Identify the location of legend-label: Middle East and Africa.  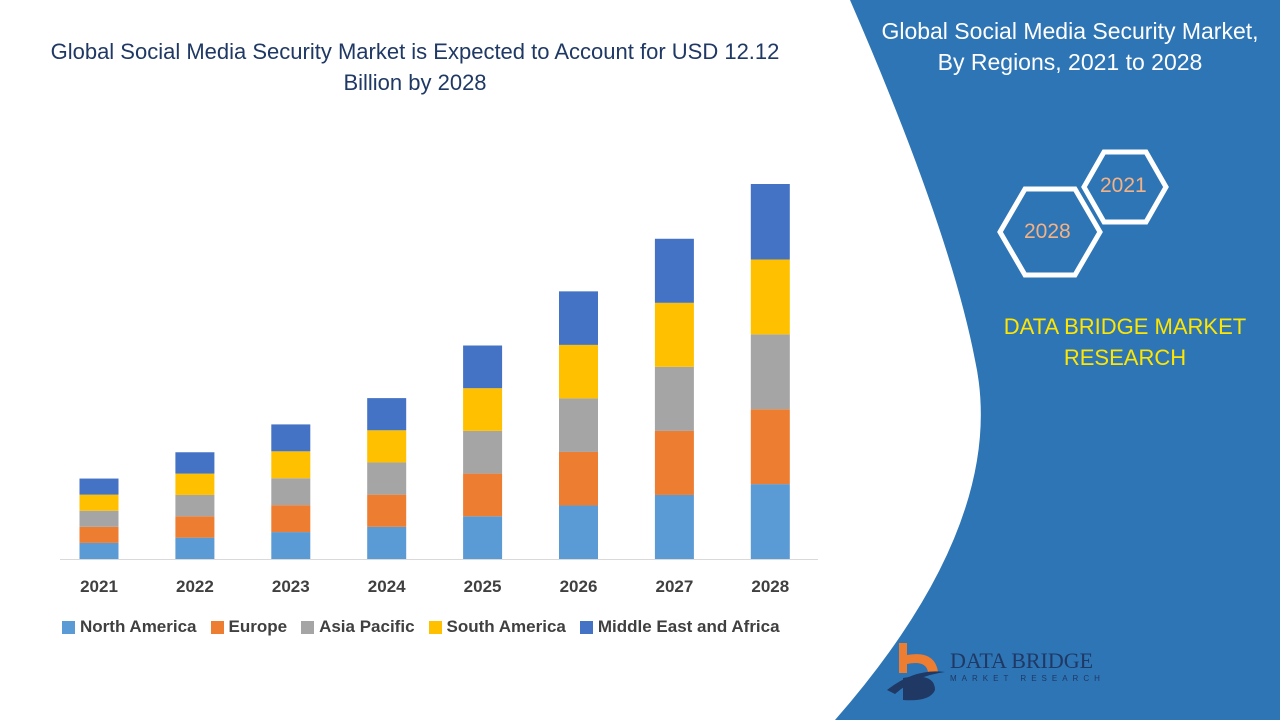
(688, 626).